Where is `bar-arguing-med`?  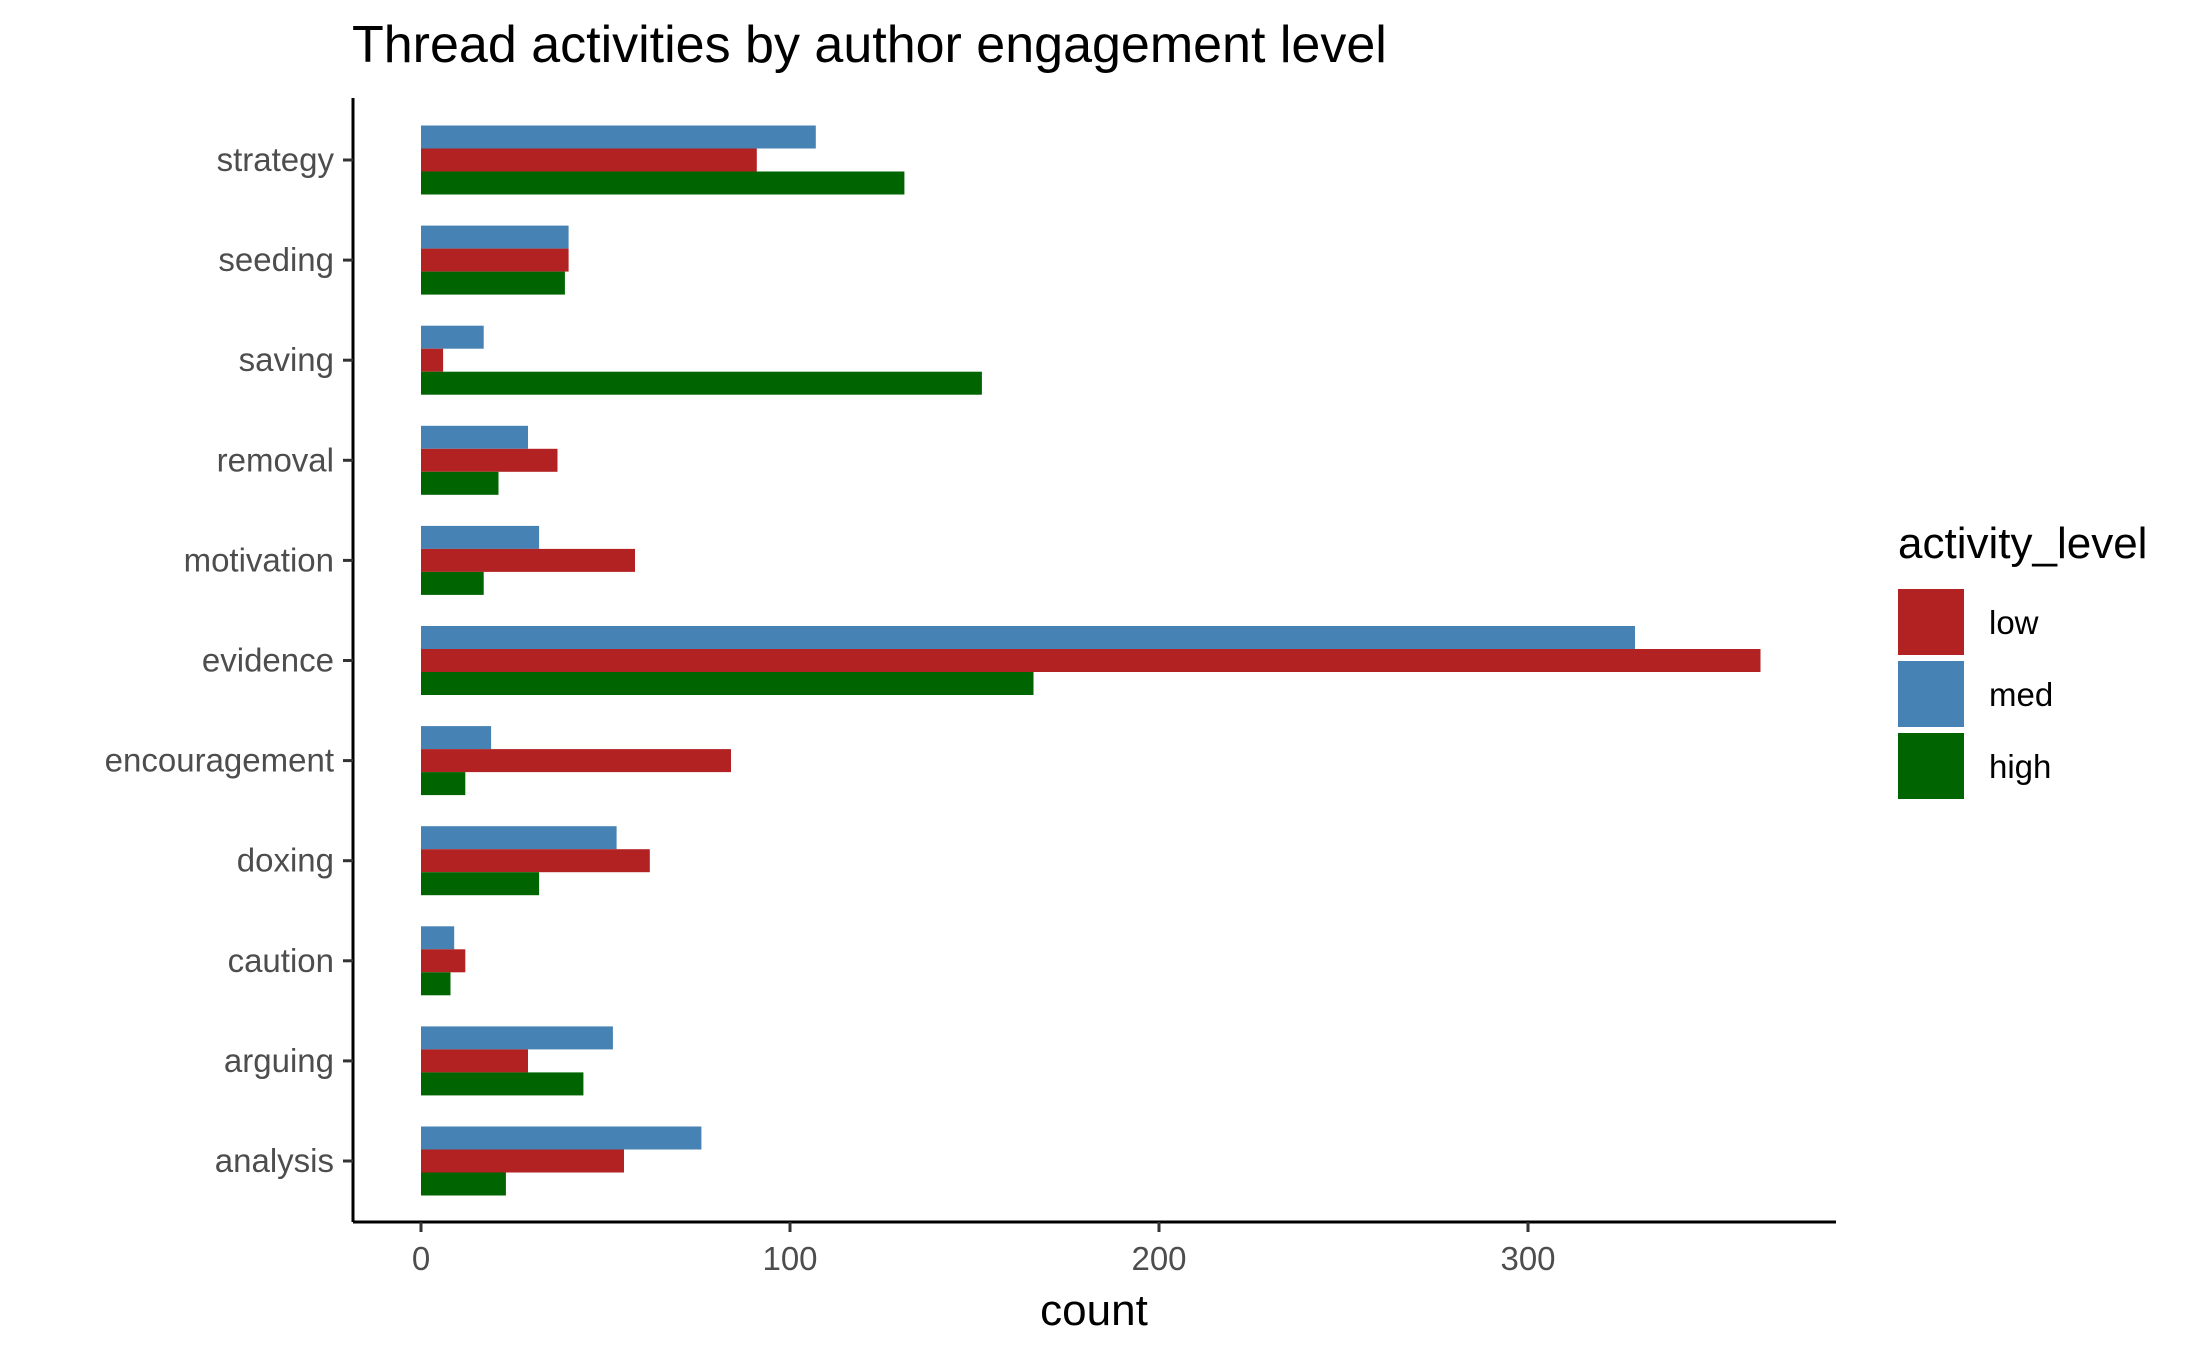
bar-arguing-med is located at coordinates (517, 1038).